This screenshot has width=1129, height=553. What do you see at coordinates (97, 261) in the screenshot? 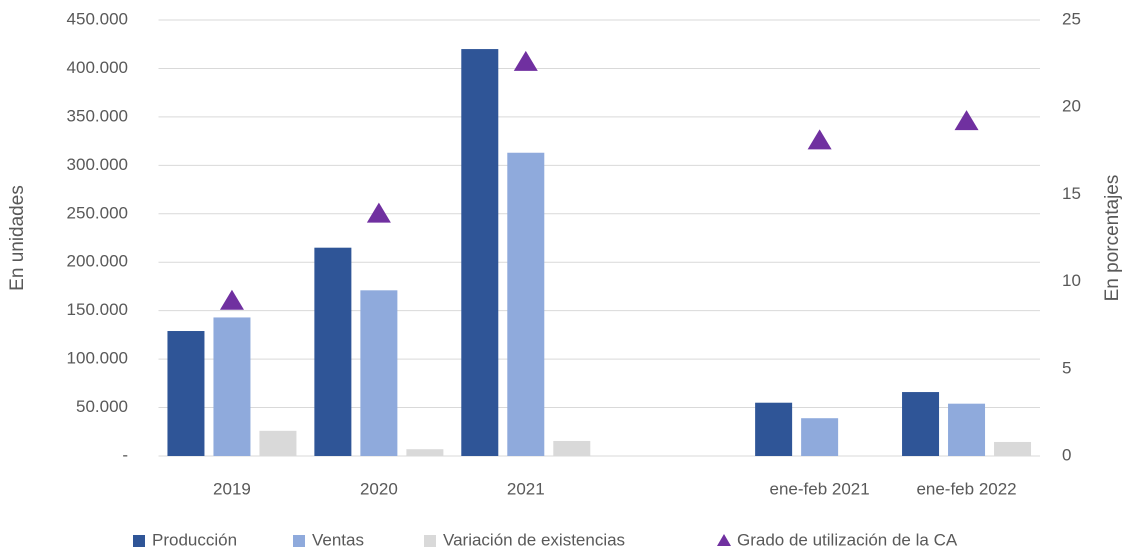
I see `y-tick-label: 200.000` at bounding box center [97, 261].